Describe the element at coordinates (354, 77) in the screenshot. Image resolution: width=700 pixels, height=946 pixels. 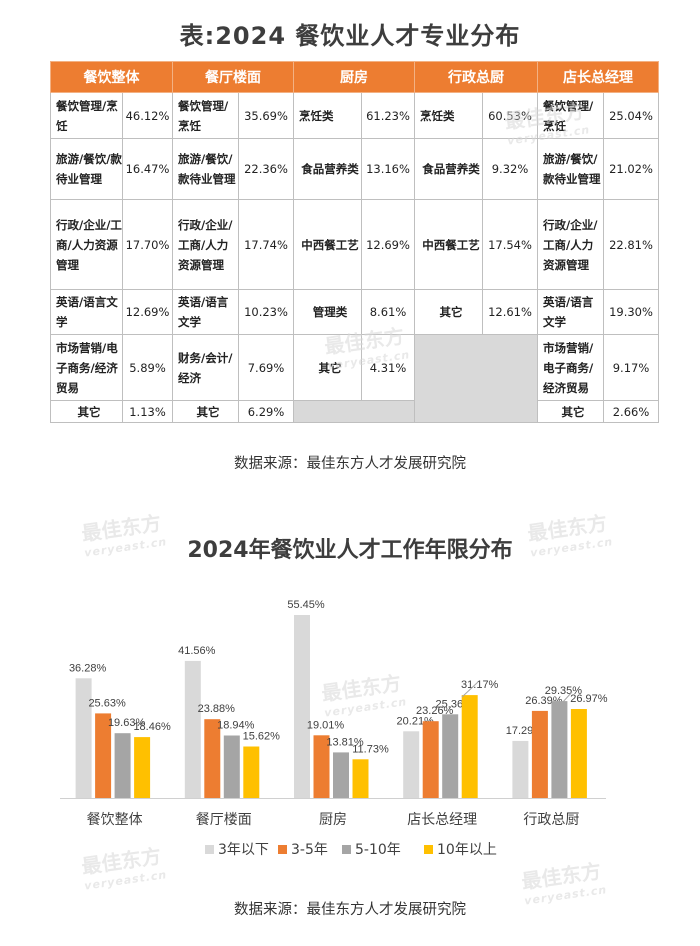
I see `column-header: 厨房` at that location.